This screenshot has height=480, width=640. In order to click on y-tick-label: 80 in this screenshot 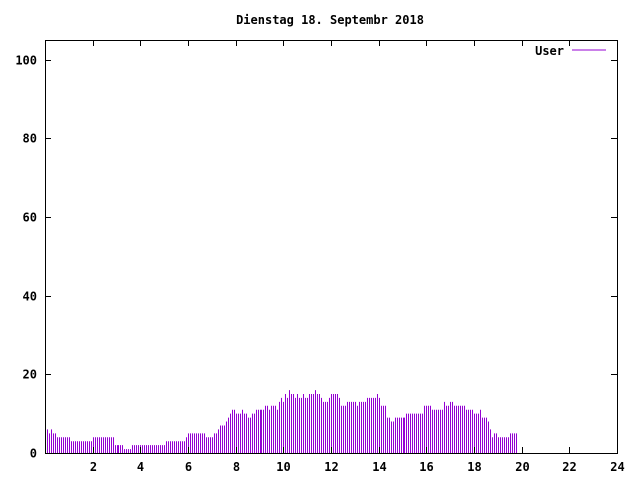, I will do `click(30, 139)`.